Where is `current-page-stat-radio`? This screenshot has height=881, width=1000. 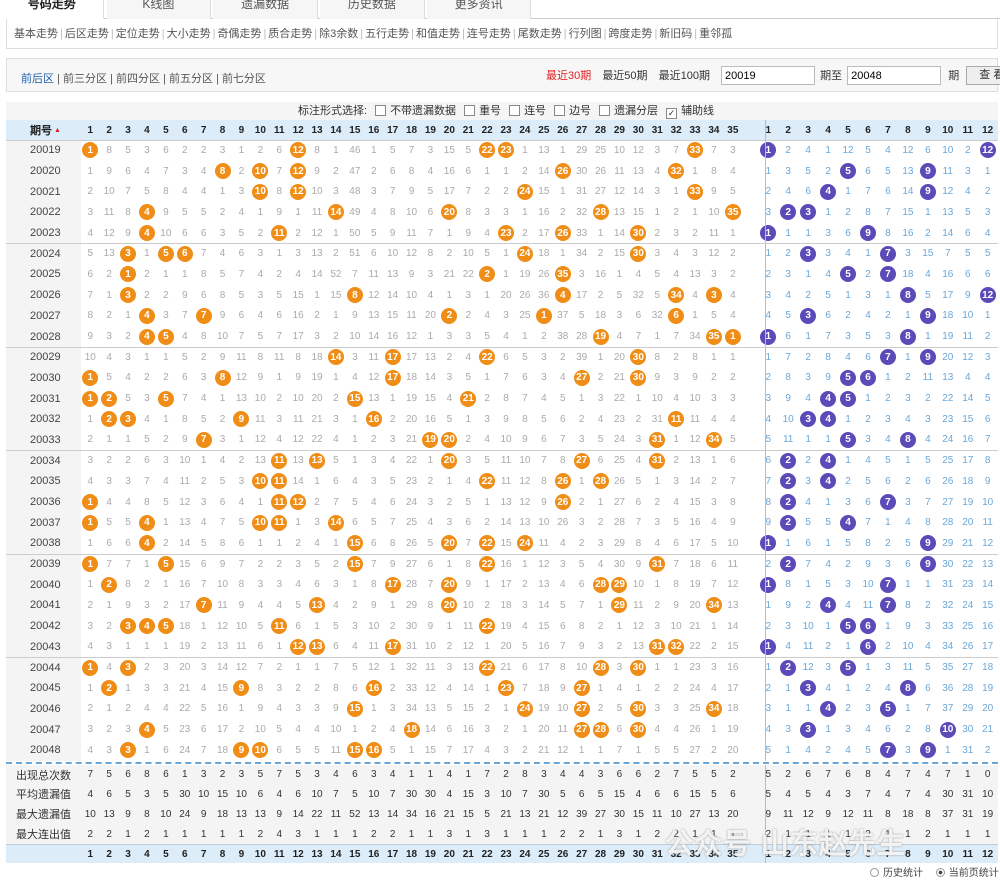
current-page-stat-radio is located at coordinates (940, 872).